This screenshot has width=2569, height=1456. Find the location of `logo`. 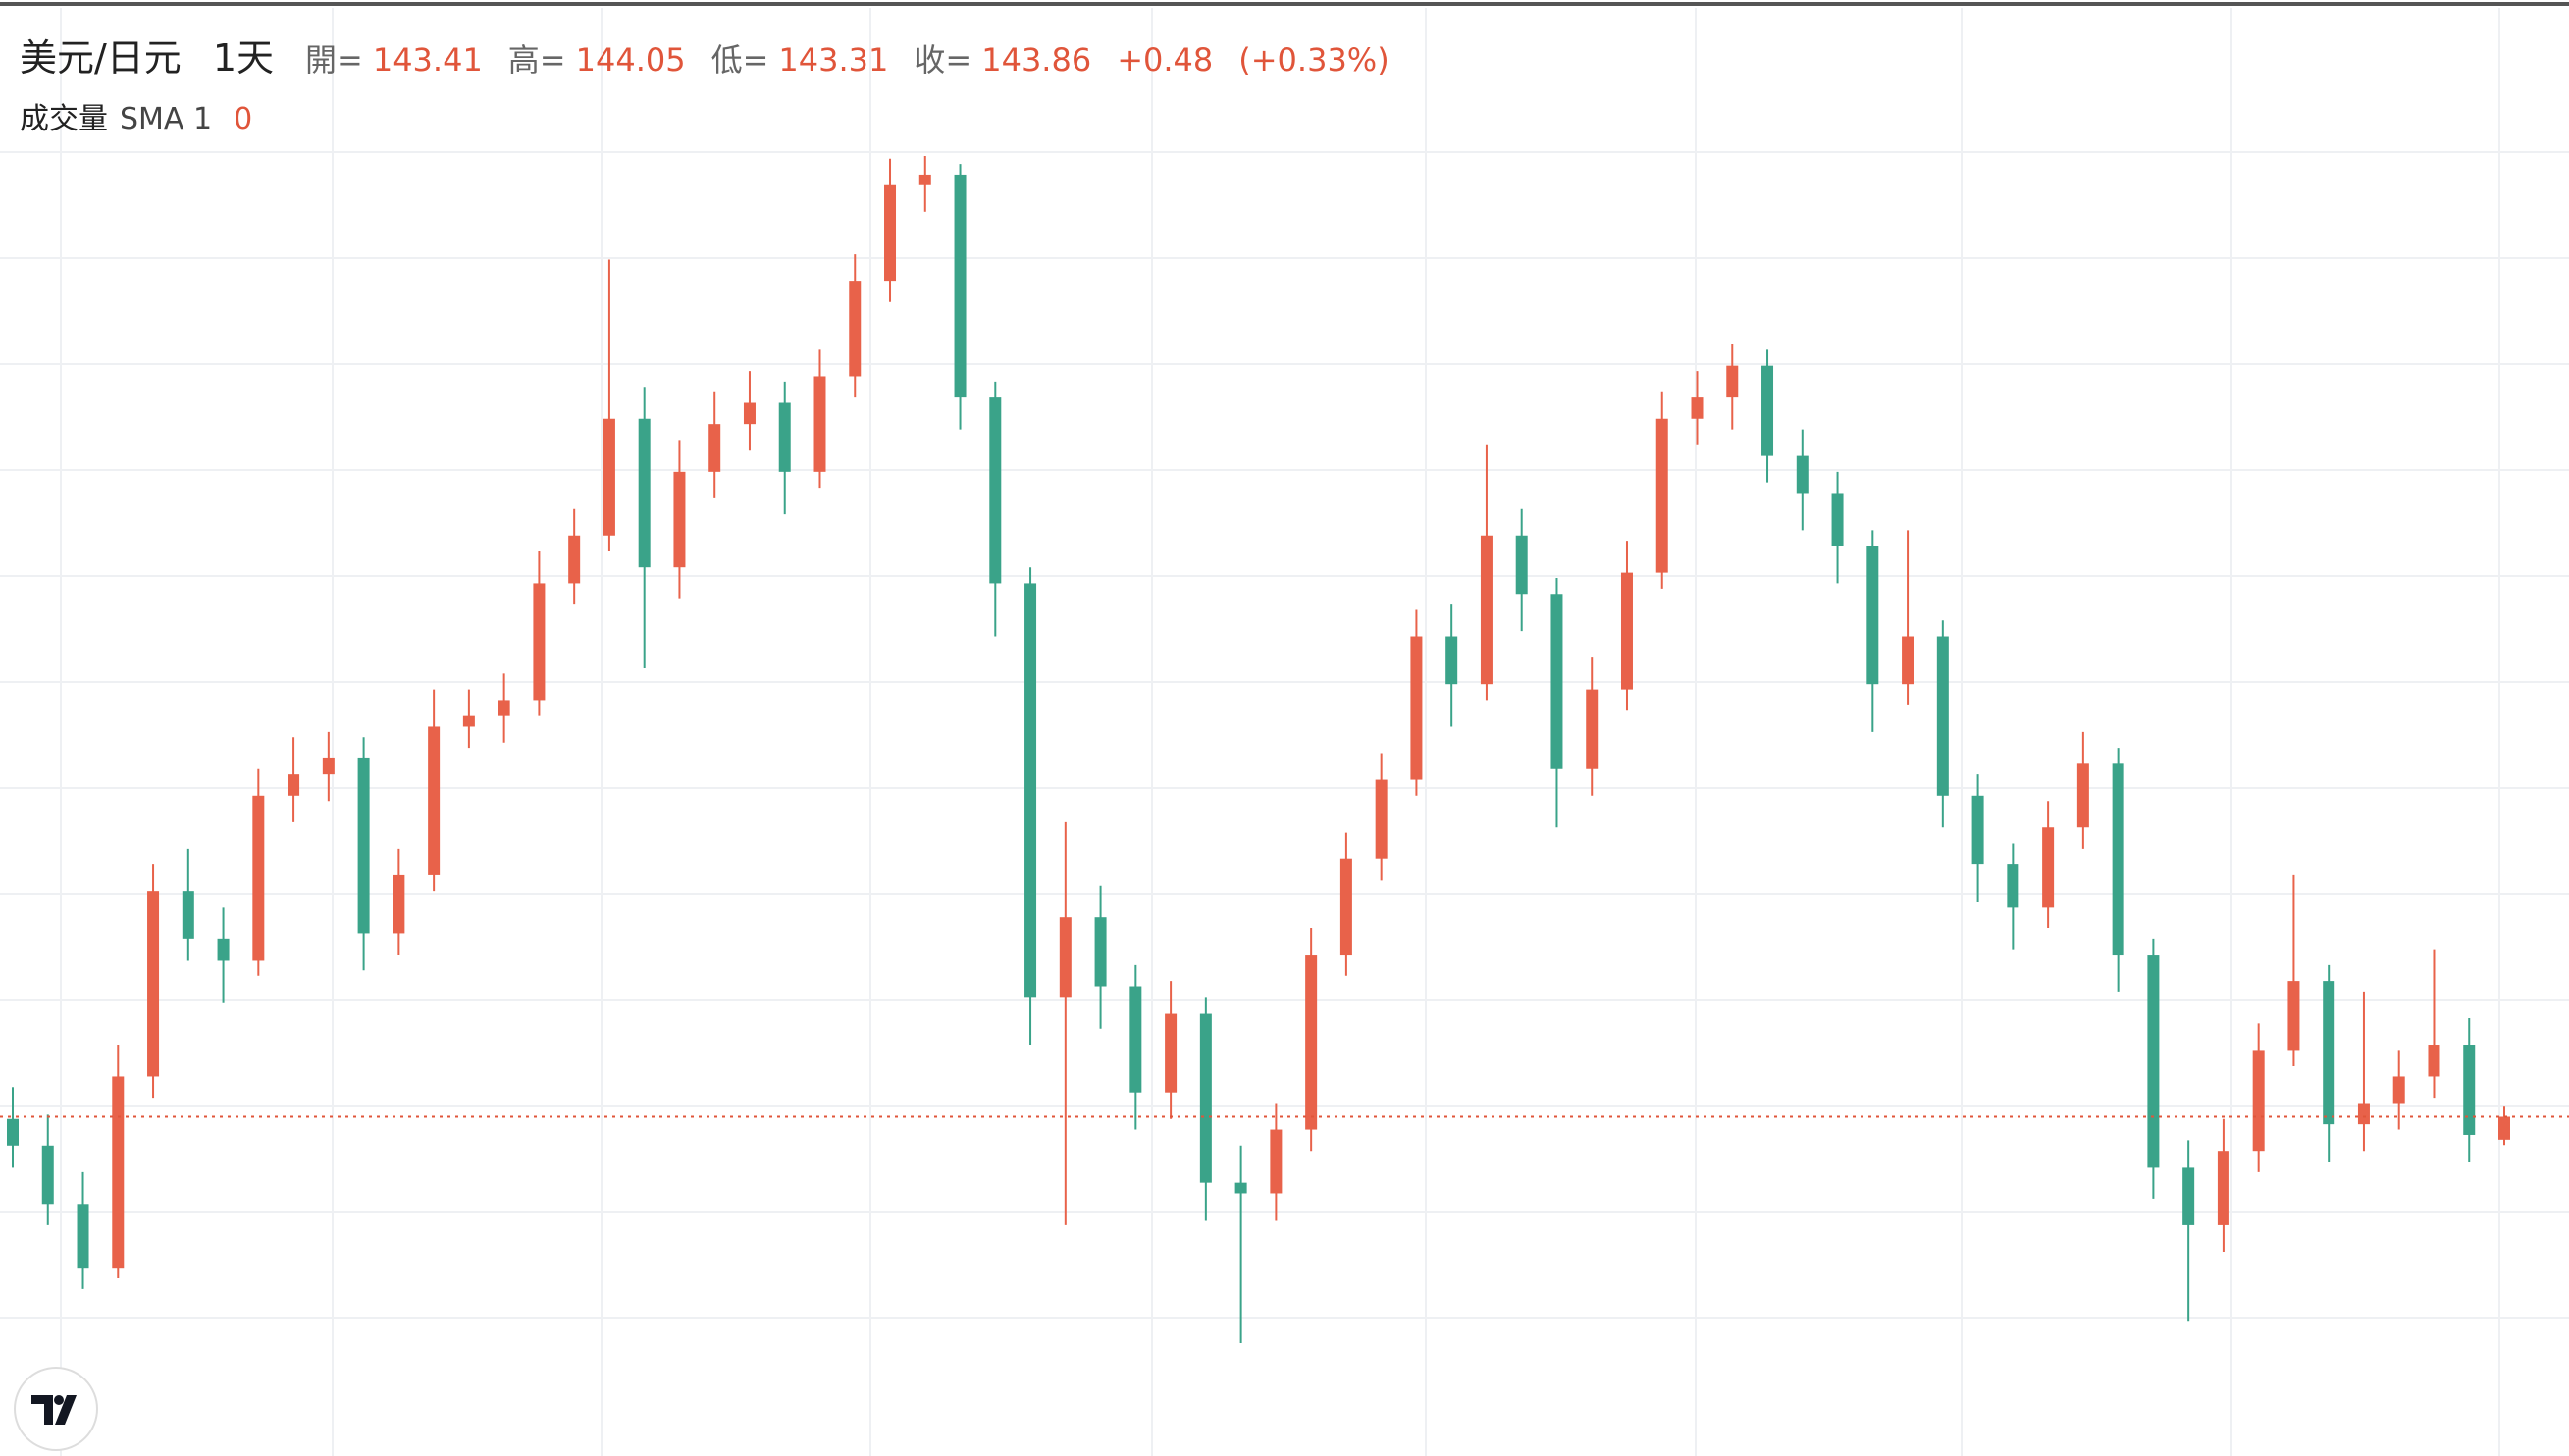

logo is located at coordinates (56, 1409).